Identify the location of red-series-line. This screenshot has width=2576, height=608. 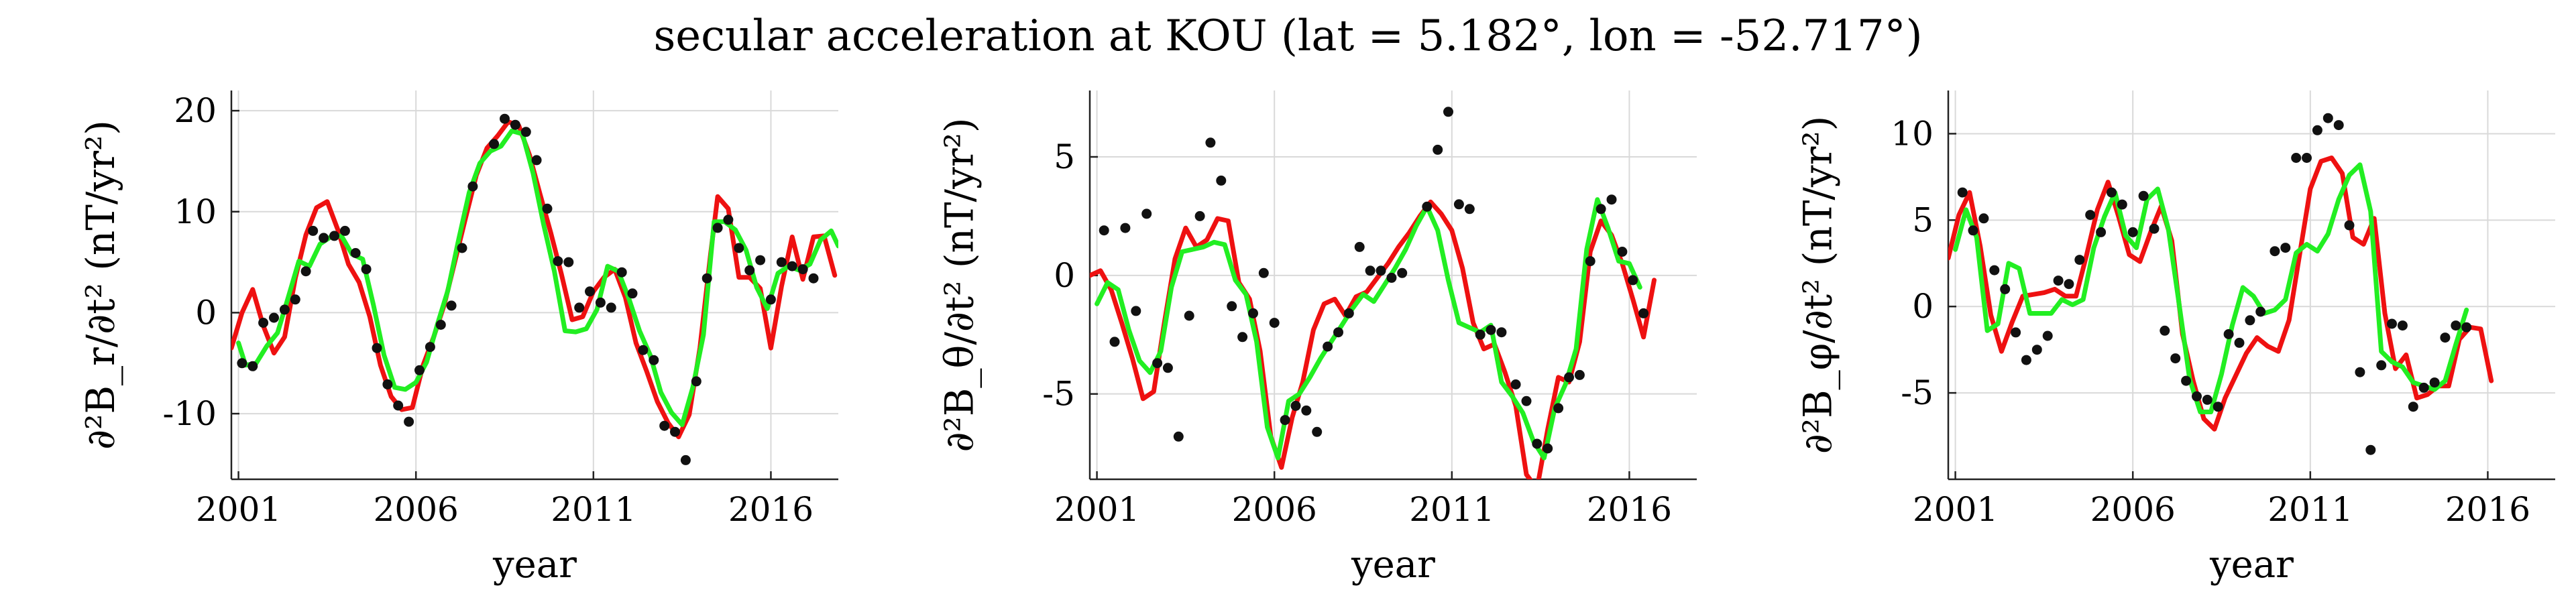
(2221, 294).